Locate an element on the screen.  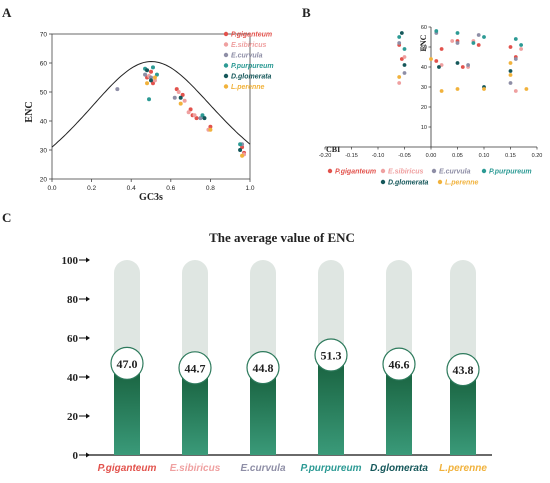
panel-a-point-e-curvula is located at coordinates (200, 118).